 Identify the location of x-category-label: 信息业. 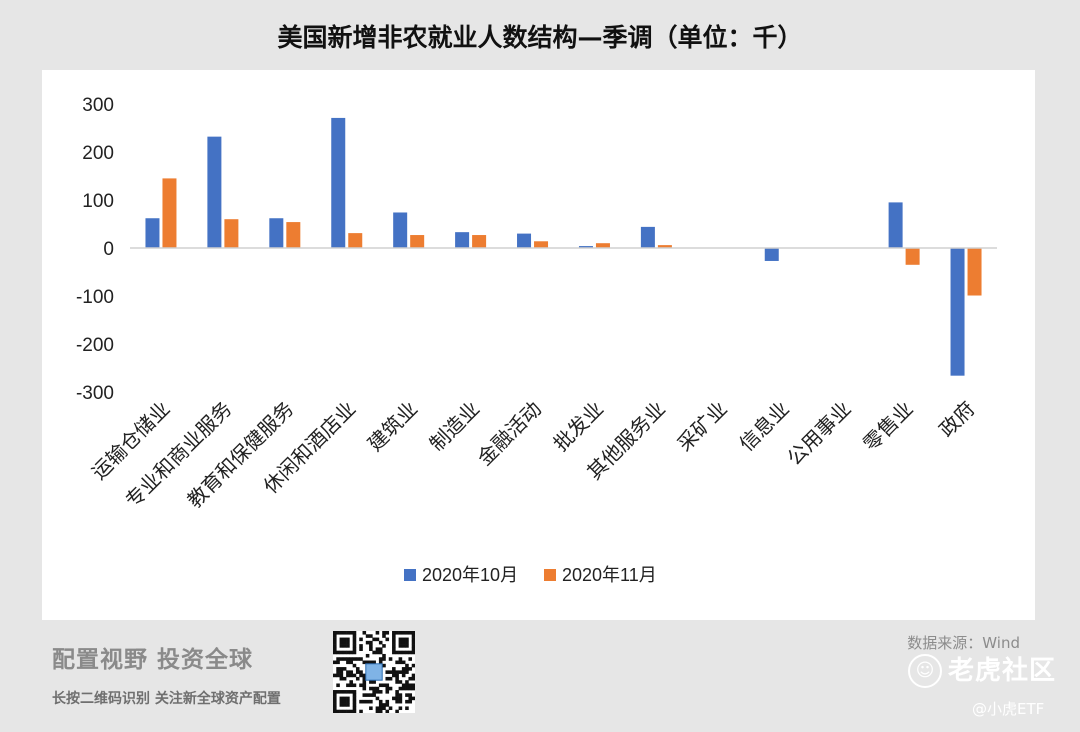
(763, 426).